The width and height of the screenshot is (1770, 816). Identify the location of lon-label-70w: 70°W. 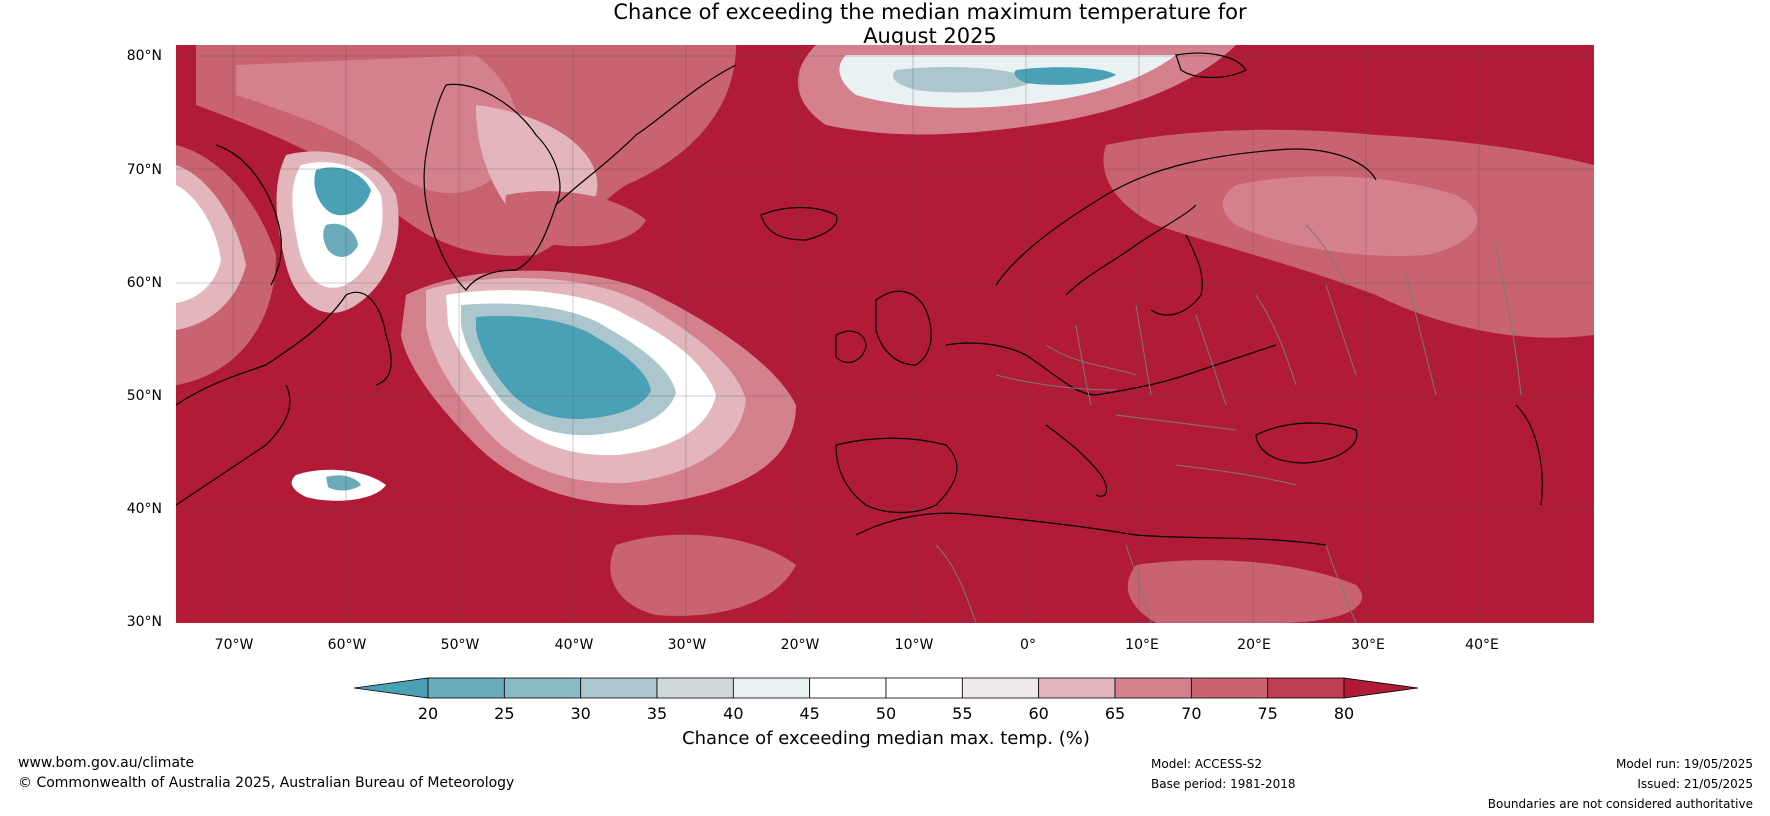
(234, 645).